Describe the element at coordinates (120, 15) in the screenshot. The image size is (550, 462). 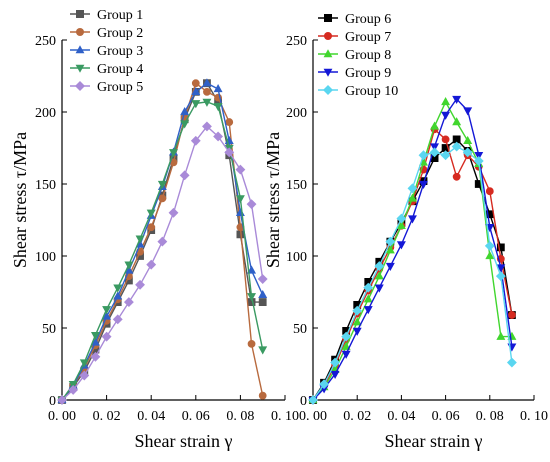
I see `legend-label: Group 1` at that location.